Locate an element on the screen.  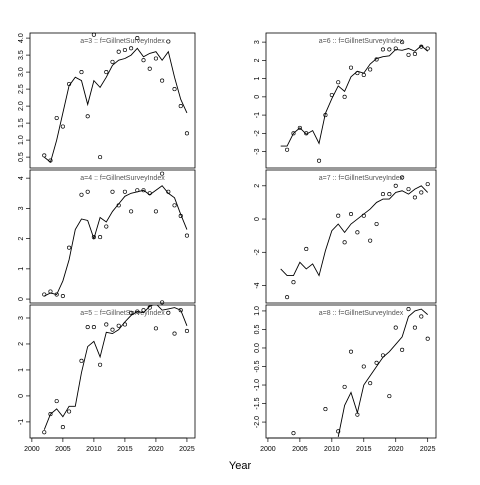
y-tick-label: 3 is located at coordinates (257, 42).